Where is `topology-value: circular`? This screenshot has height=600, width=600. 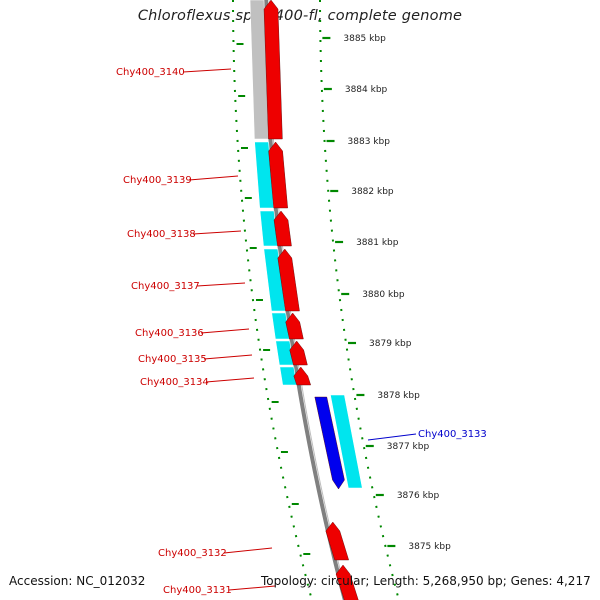 topology-value: circular is located at coordinates (343, 581).